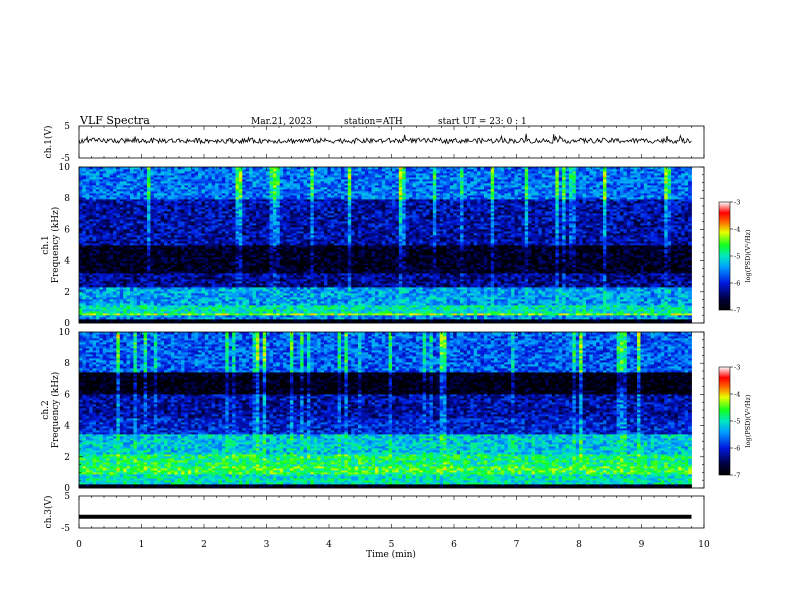 Image resolution: width=792 pixels, height=612 pixels. I want to click on station-label: station=ATH, so click(373, 122).